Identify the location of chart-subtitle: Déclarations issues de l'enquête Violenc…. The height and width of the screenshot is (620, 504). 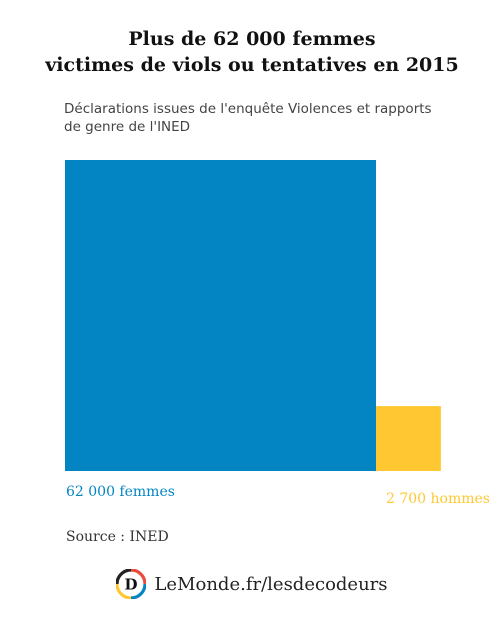
(279, 118).